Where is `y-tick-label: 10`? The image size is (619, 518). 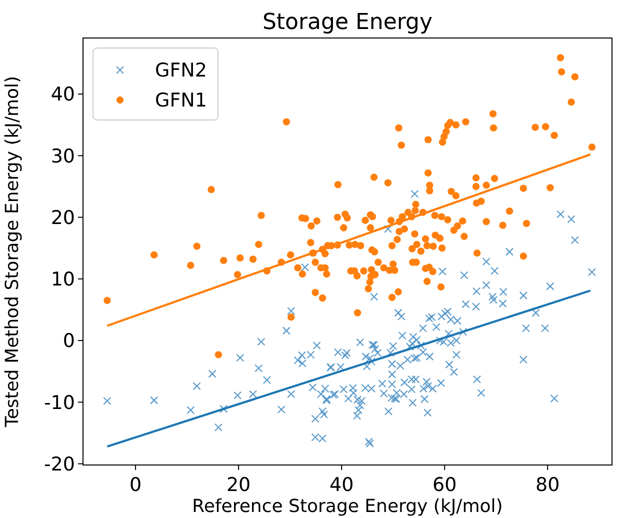
y-tick-label: 10 is located at coordinates (62, 279).